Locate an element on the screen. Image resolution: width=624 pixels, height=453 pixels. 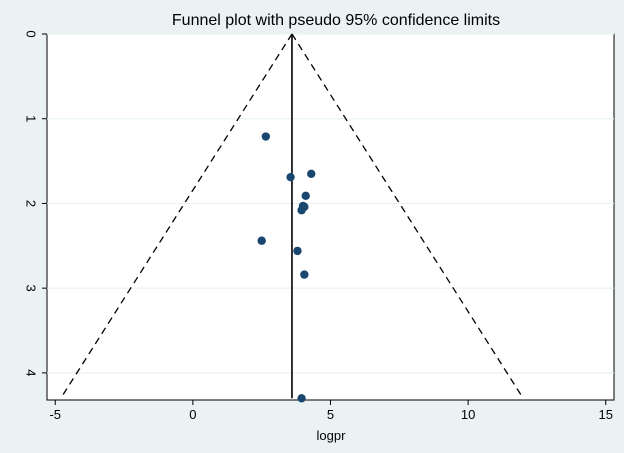
x-axis: -5 0 5 10 15 is located at coordinates (331, 411).